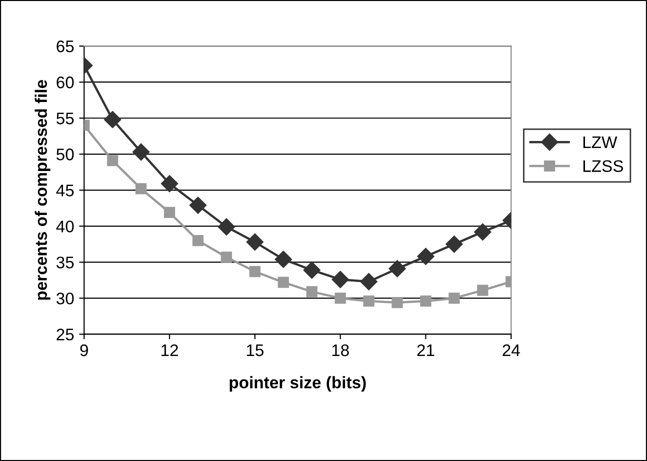  I want to click on y-tick-label: 65, so click(65, 46).